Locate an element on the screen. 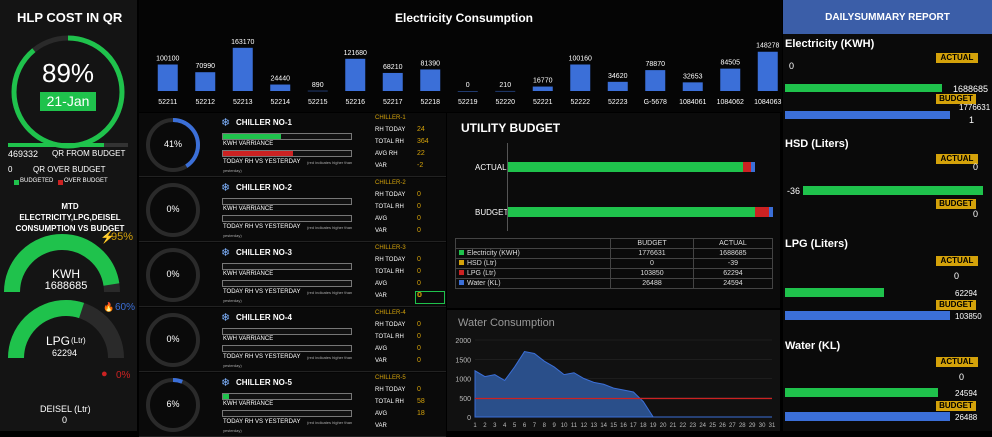 The height and width of the screenshot is (437, 992). rh-variance-bar is located at coordinates (287, 348).